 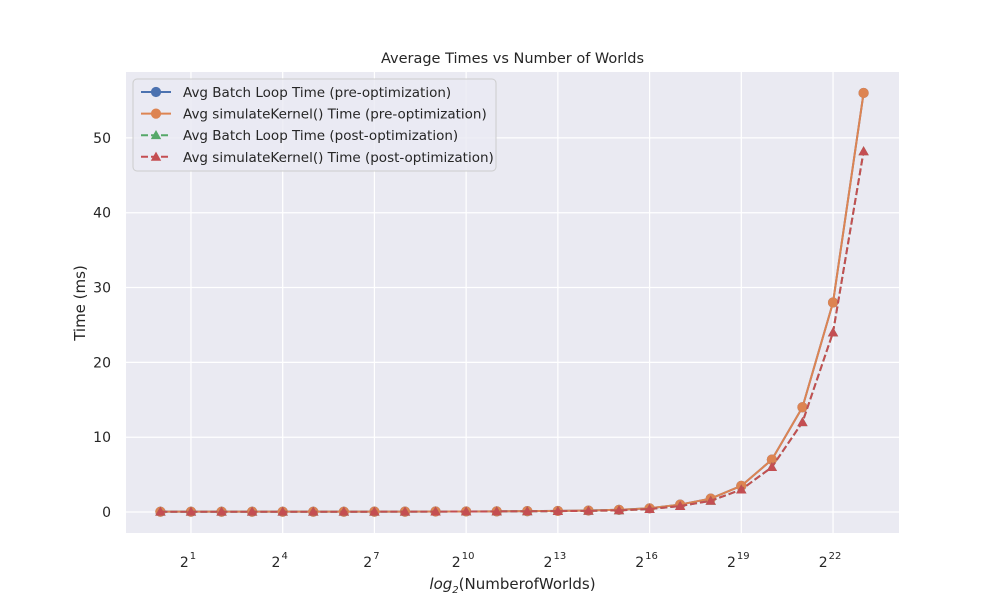 What do you see at coordinates (511, 561) in the screenshot?
I see `x-tick-labels: 21 24 27 210 213 216 219 222` at bounding box center [511, 561].